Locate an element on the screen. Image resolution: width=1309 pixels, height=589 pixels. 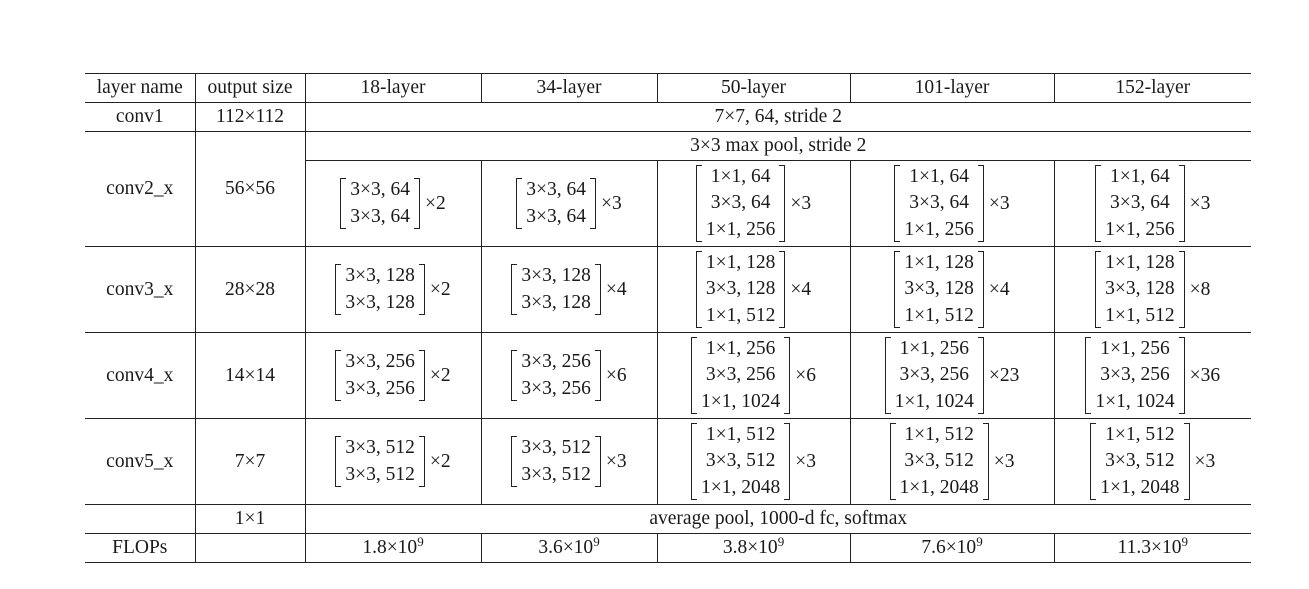
block-multiplier: ×23 is located at coordinates (1004, 375).